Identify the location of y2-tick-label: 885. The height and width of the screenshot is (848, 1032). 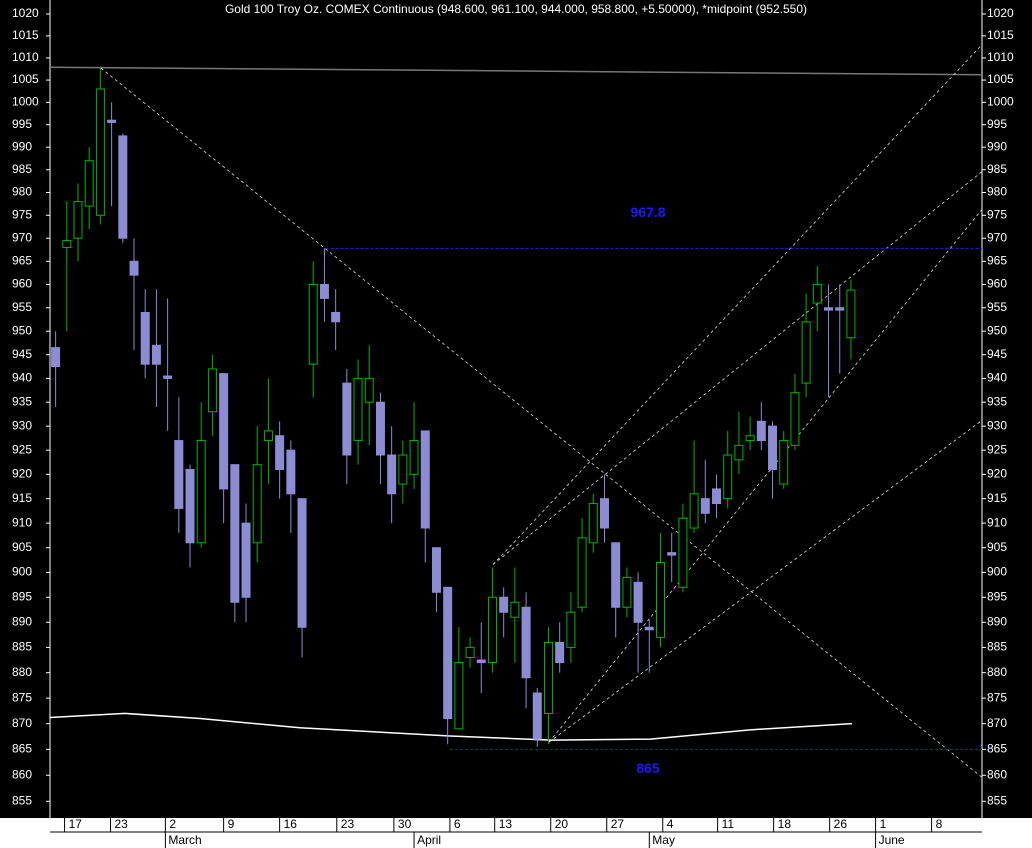
(997, 647).